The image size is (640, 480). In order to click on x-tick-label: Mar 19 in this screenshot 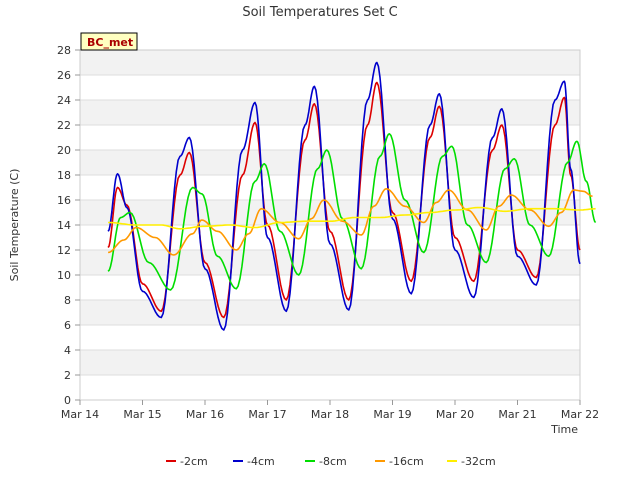, I will do `click(392, 414)`.